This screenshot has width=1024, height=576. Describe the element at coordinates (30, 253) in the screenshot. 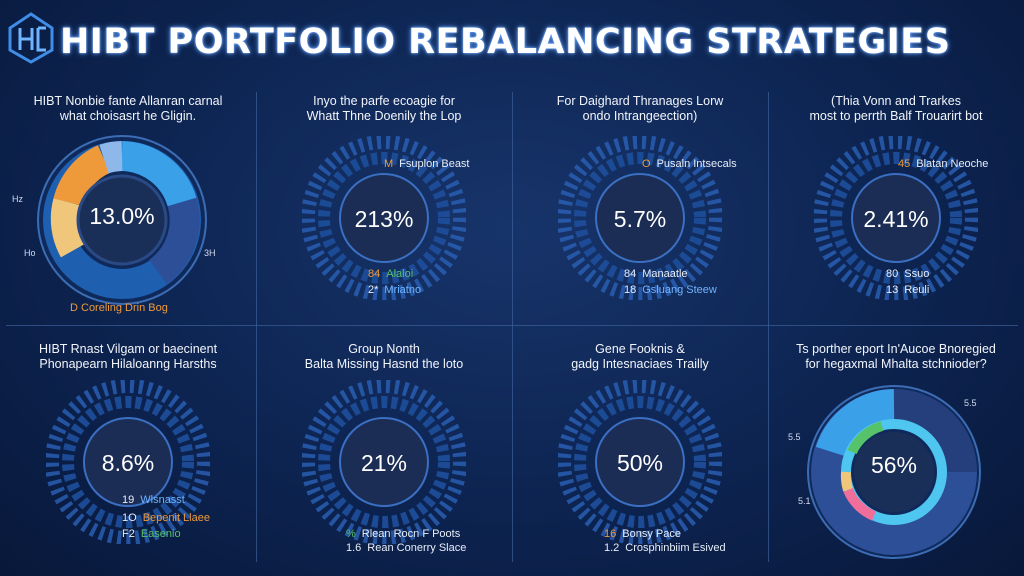

I see `side-label: Ho` at that location.